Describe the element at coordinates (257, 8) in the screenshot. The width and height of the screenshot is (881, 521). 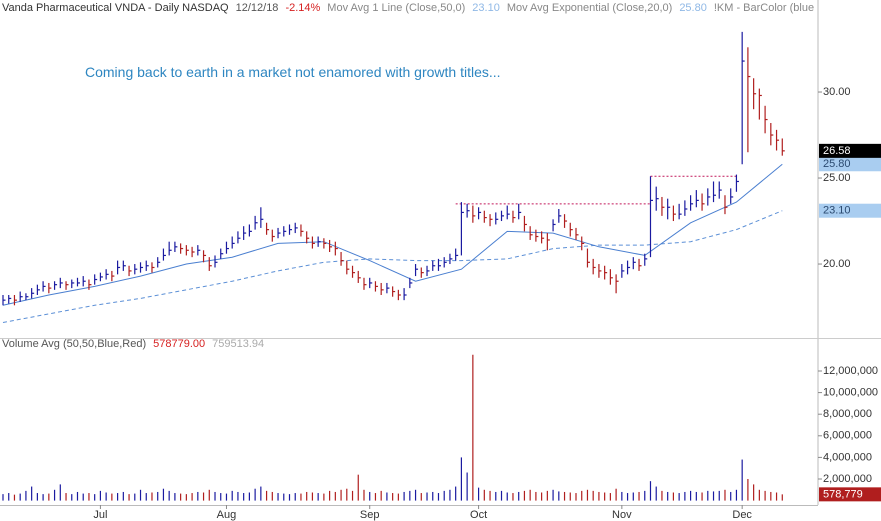
I see `date: 12/12/18` at that location.